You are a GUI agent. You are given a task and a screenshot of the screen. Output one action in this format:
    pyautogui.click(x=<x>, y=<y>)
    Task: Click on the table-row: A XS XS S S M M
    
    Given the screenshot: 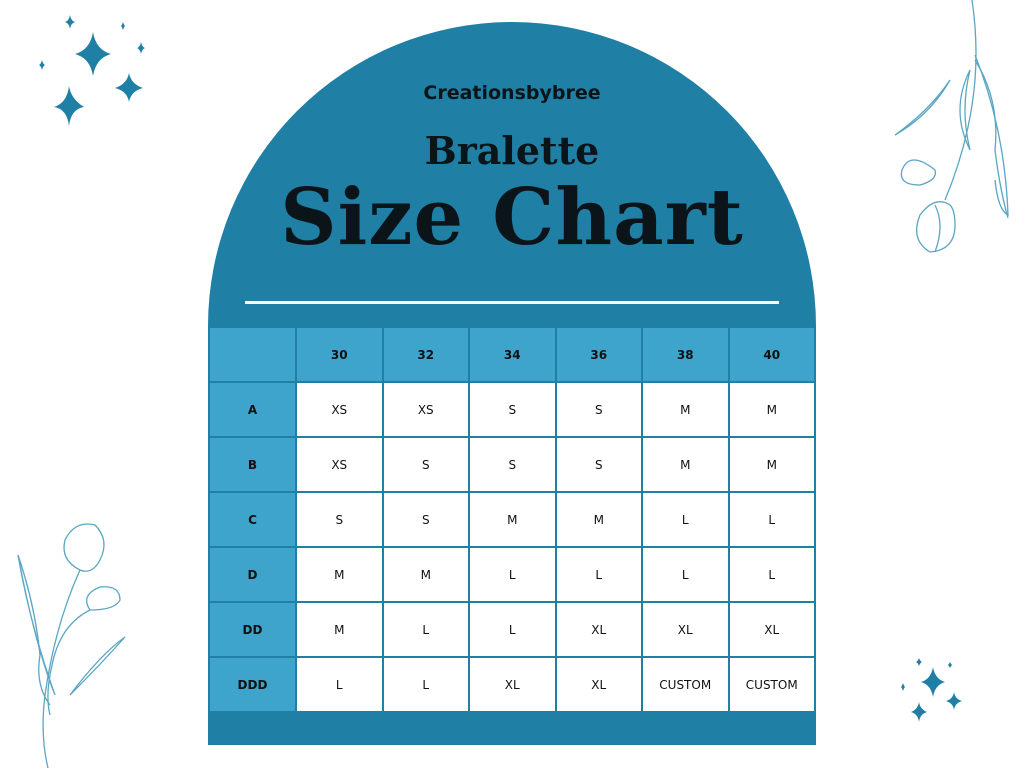 What is the action you would take?
    pyautogui.click(x=512, y=409)
    